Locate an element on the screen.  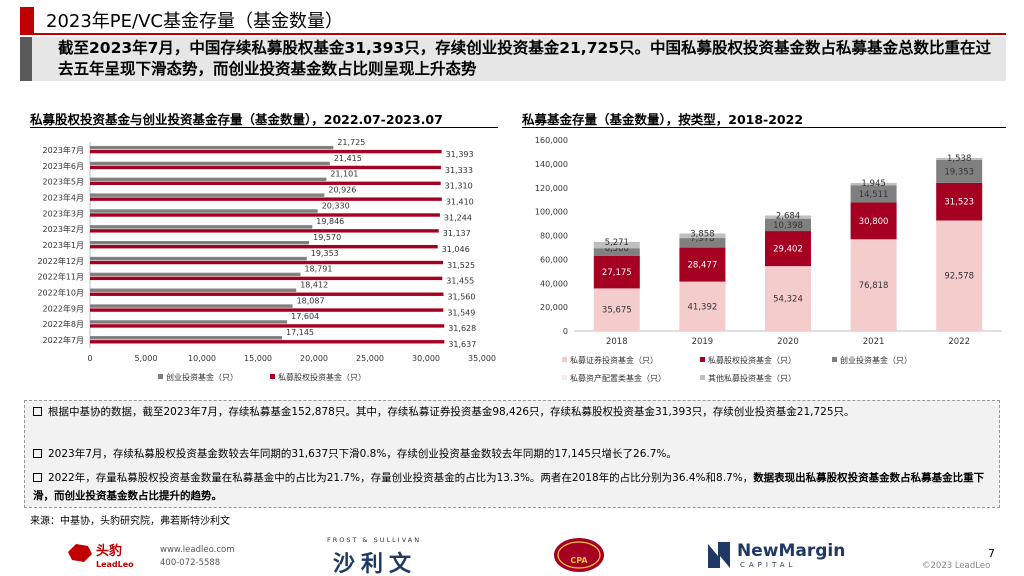
data-label: 21,415 is located at coordinates (348, 158).